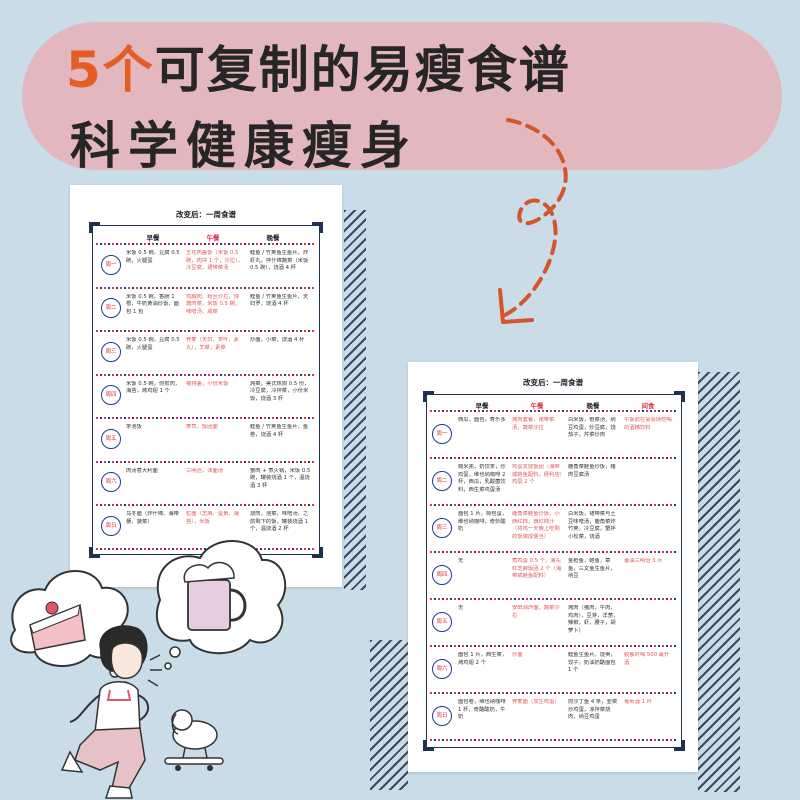 The image size is (800, 800). I want to click on headline-rest: 可复制的易瘦食谱, so click(362, 70).